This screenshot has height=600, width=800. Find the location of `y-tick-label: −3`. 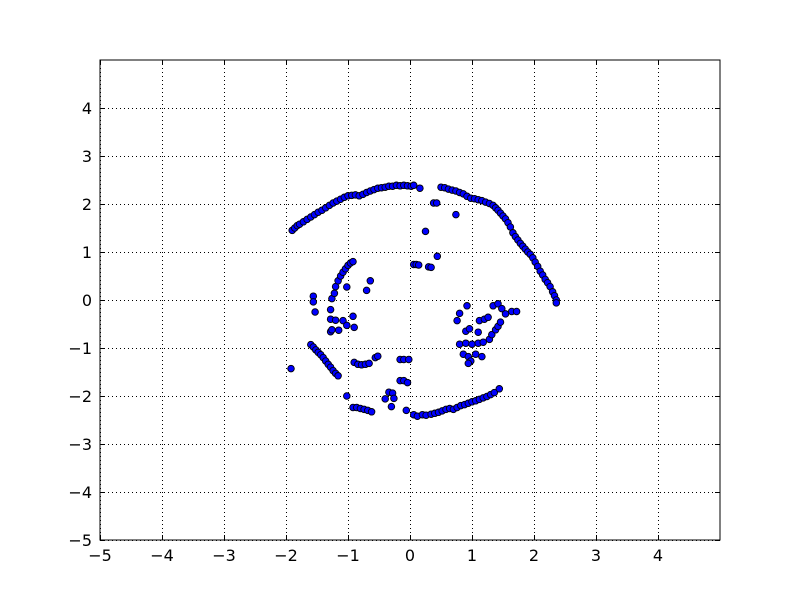

y-tick-label: −3 is located at coordinates (80, 444).